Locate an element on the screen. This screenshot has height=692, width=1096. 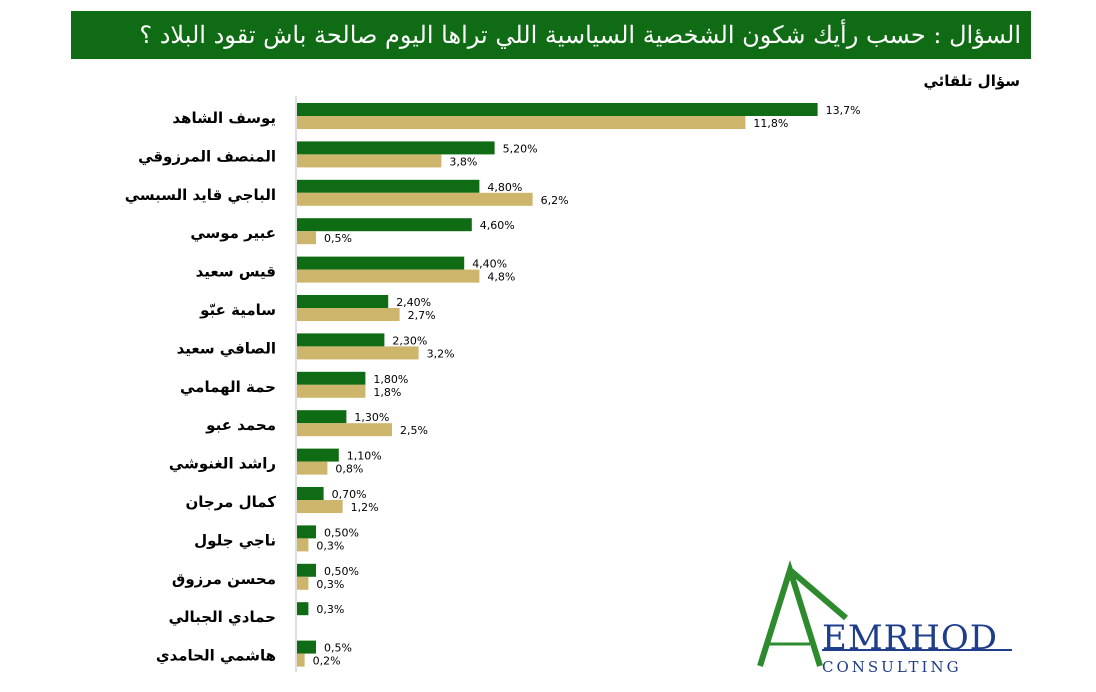
data-label: 2,5% is located at coordinates (414, 430).